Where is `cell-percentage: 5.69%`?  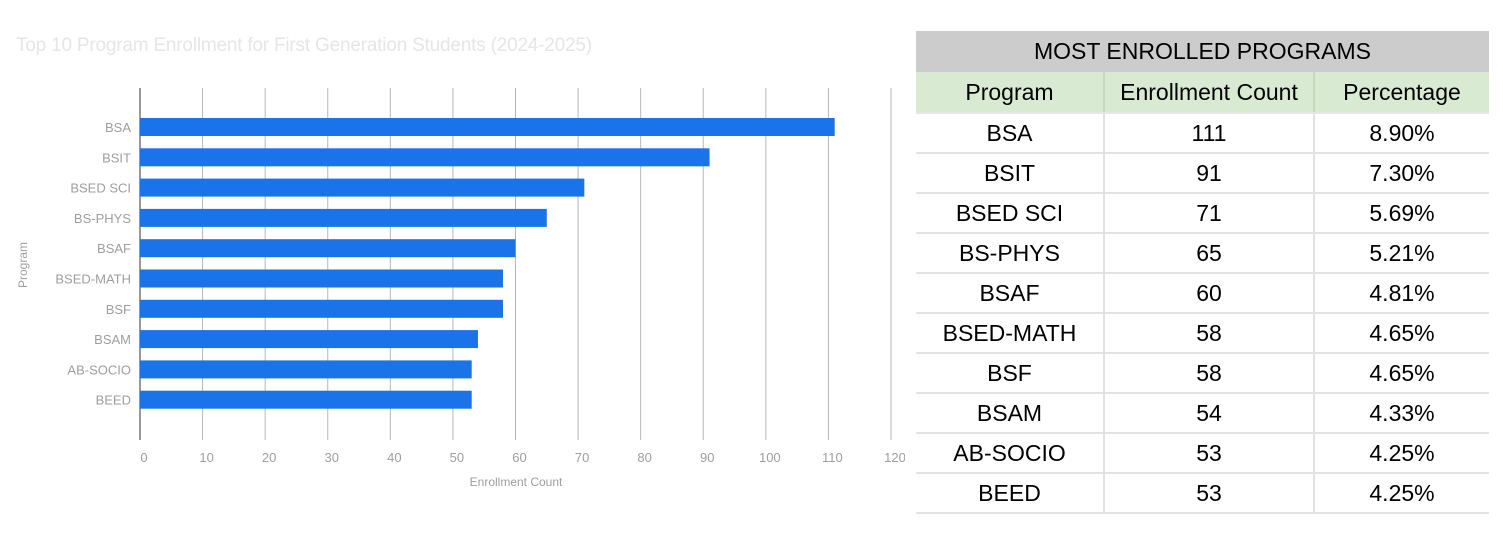 cell-percentage: 5.69% is located at coordinates (1401, 213).